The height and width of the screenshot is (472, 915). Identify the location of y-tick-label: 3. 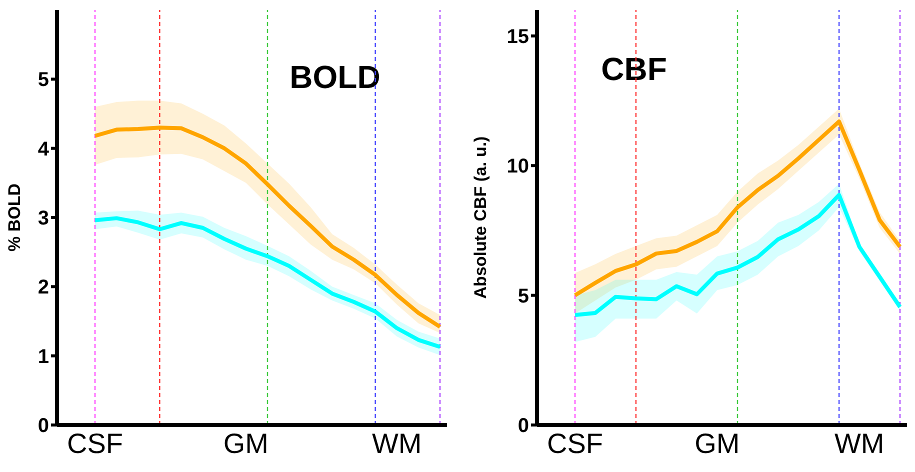
(43, 219).